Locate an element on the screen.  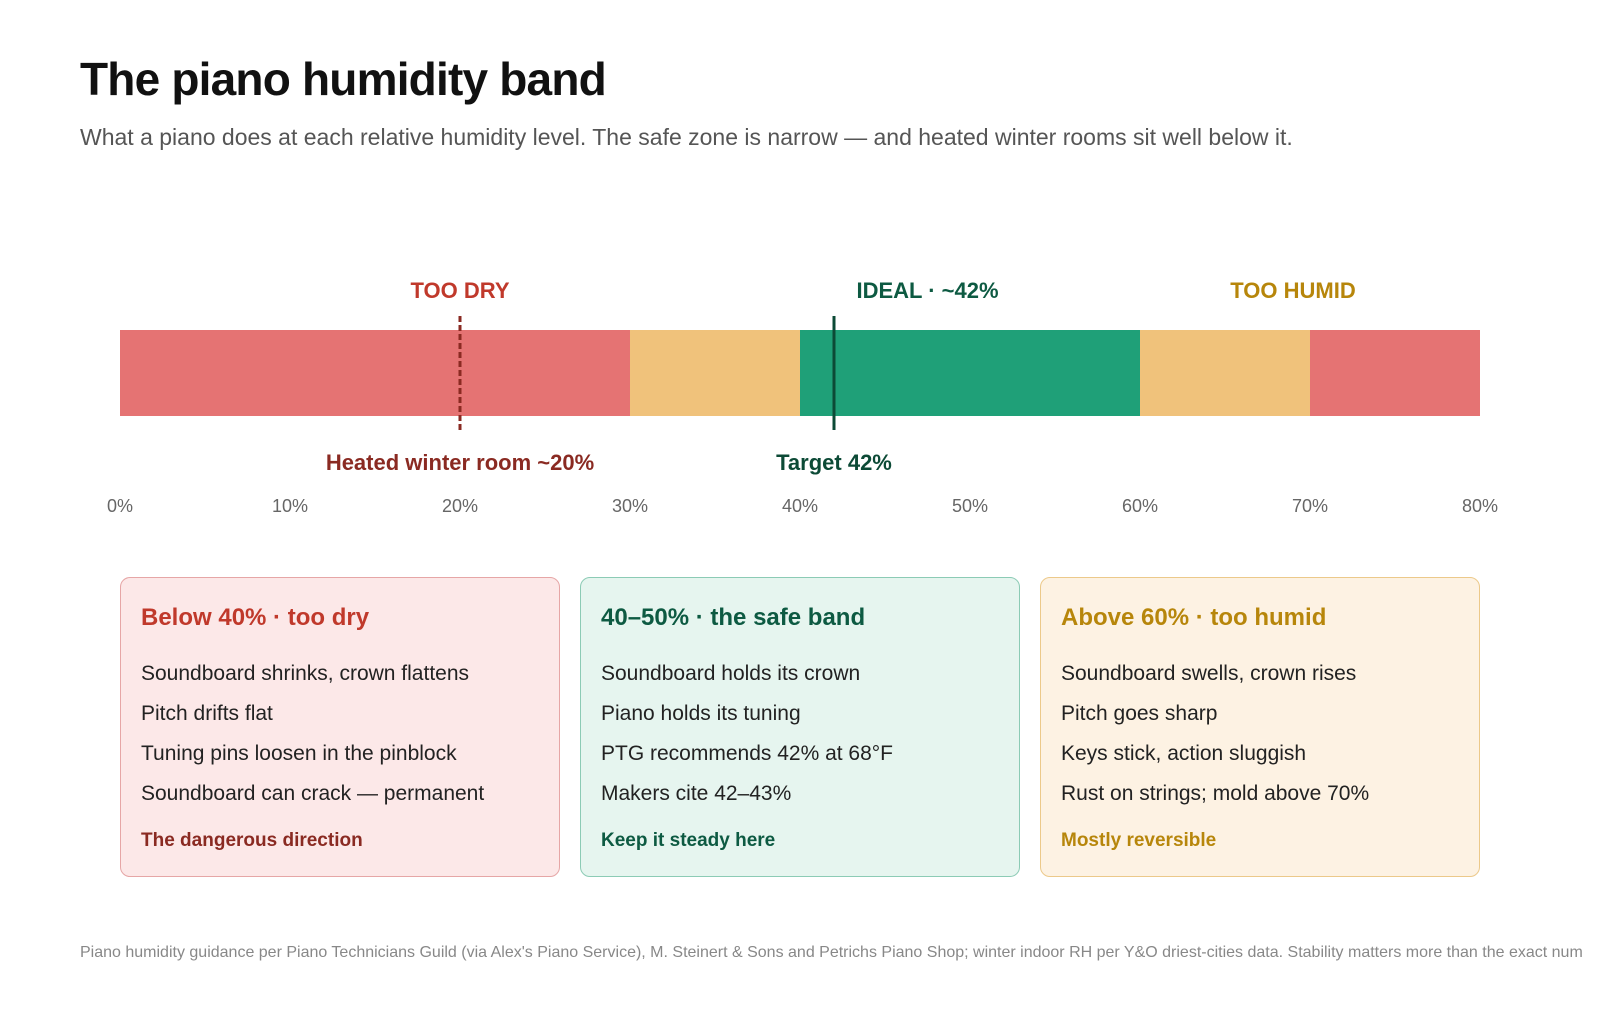
axis-tick-label: 0% is located at coordinates (120, 506).